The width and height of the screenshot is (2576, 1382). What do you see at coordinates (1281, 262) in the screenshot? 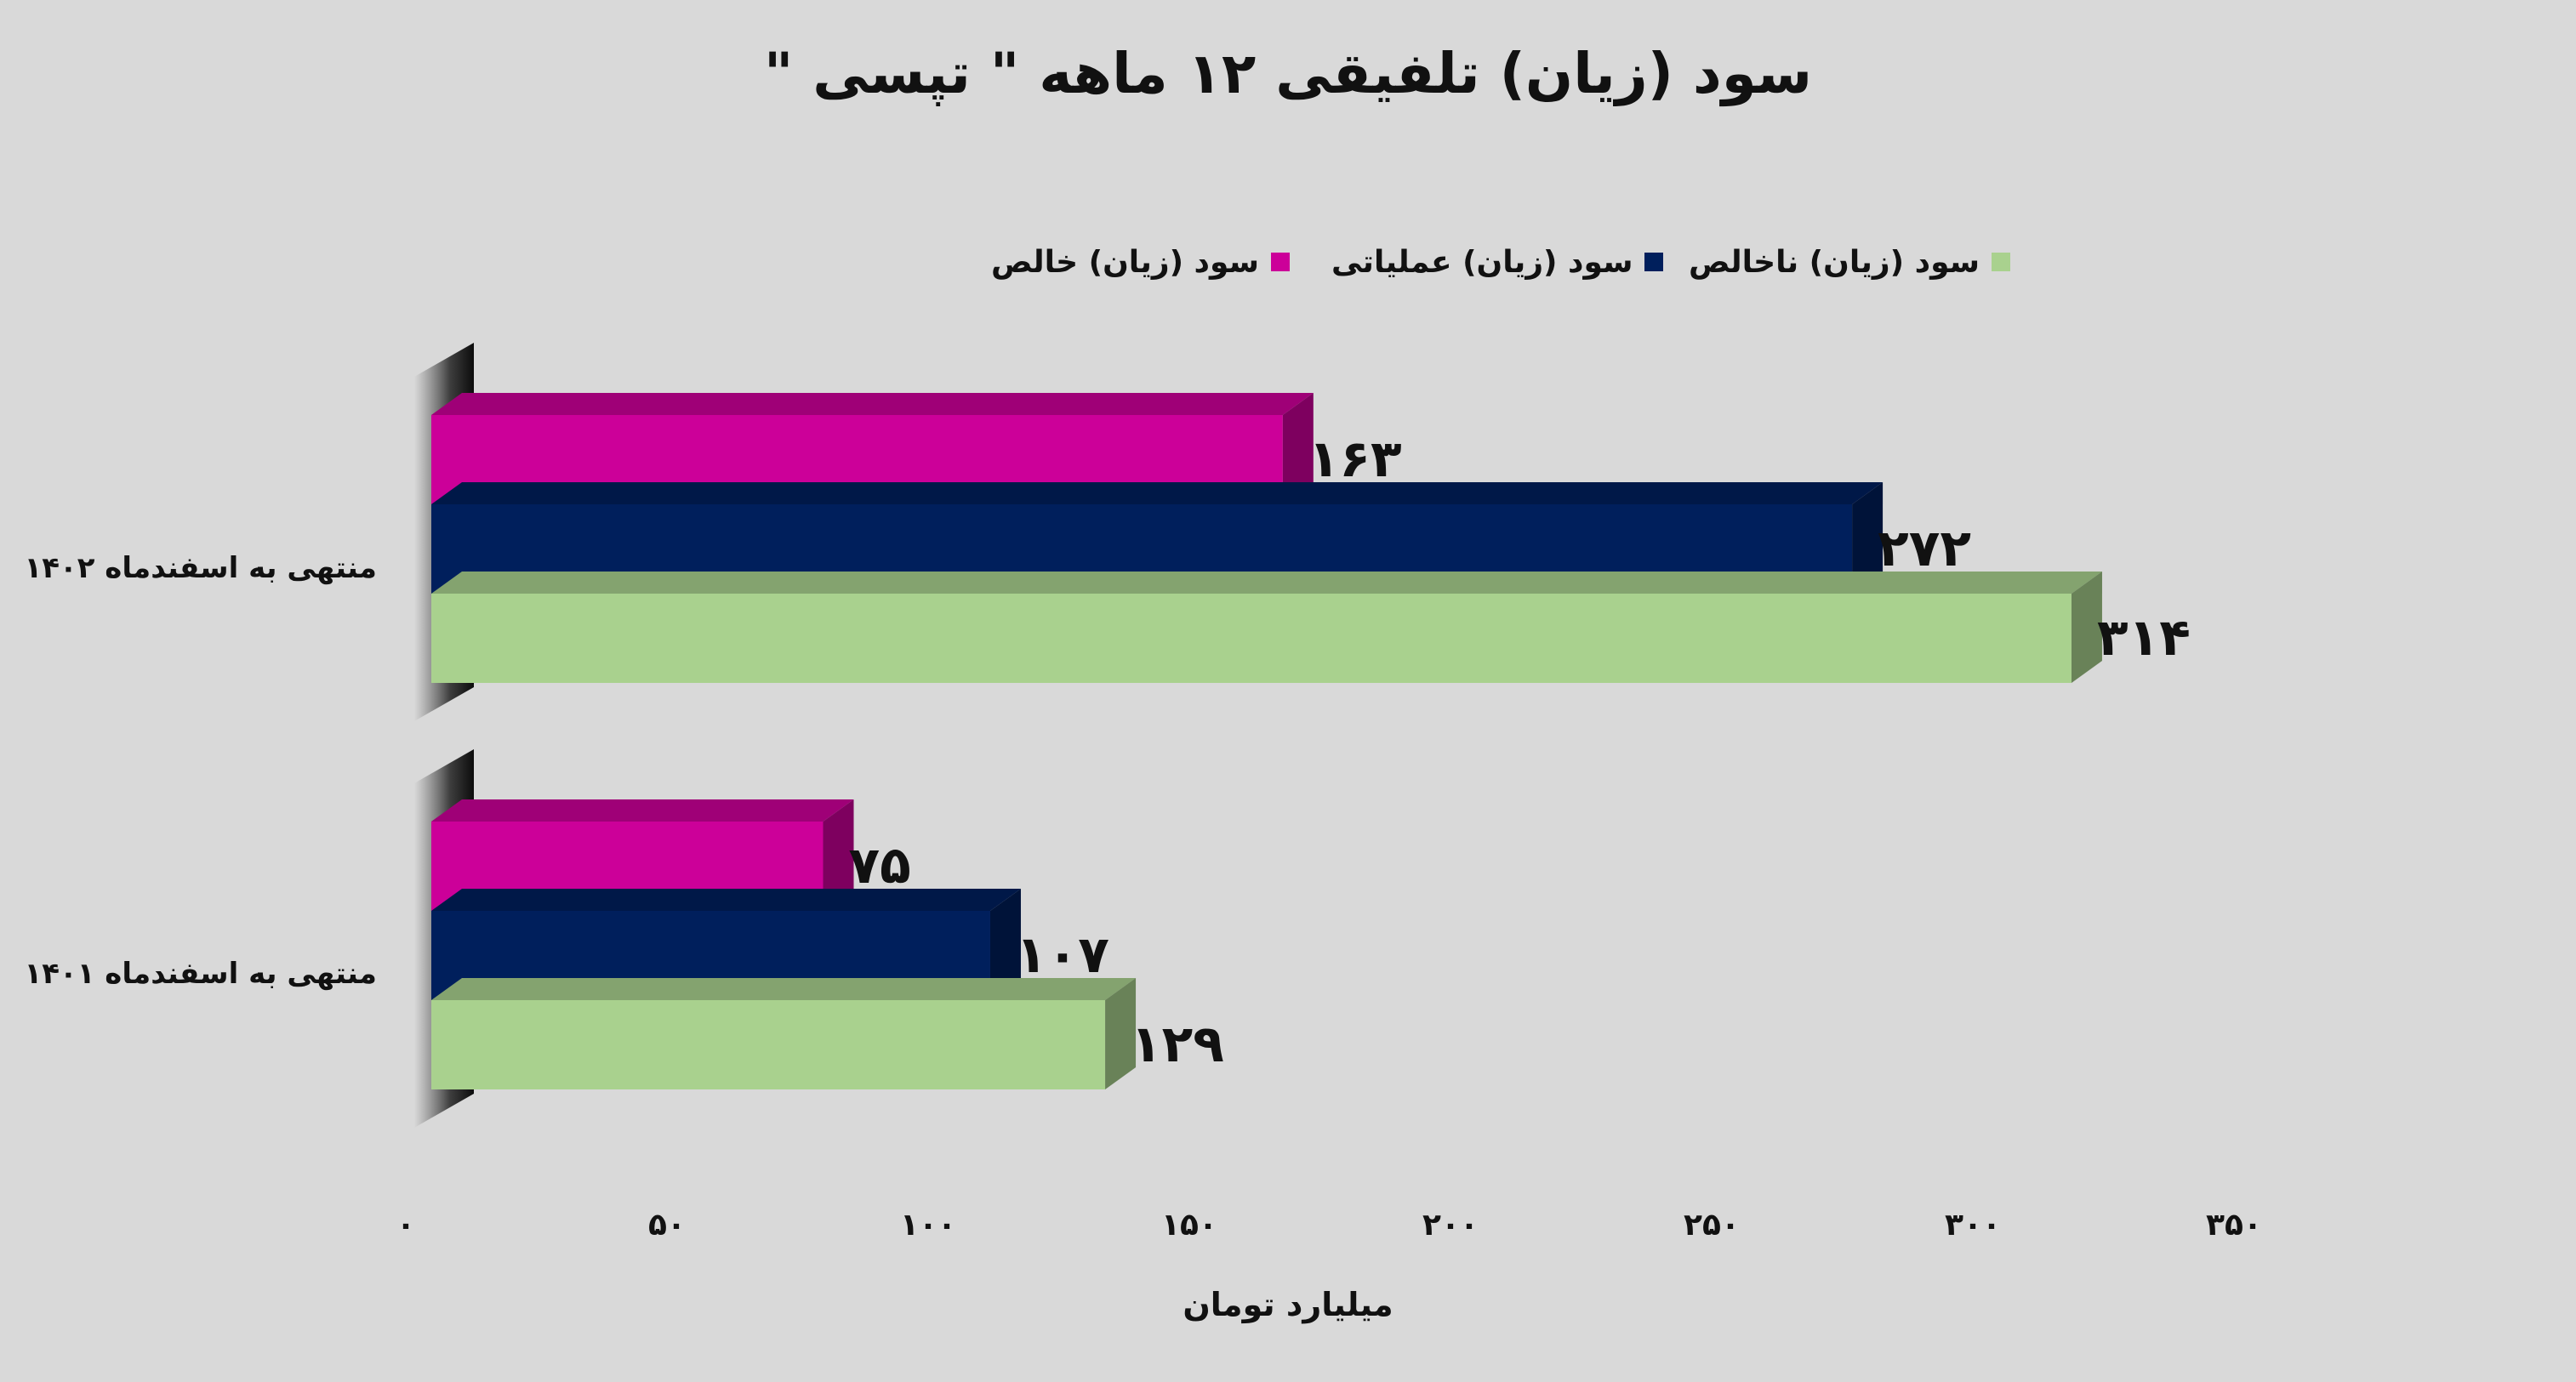
I see `legend-swatch-net` at bounding box center [1281, 262].